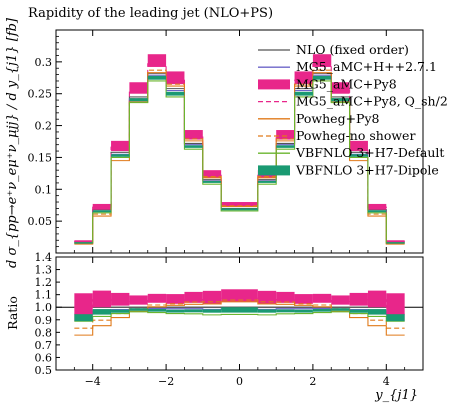  Describe the element at coordinates (12, 313) in the screenshot. I see `ratio-axis-label: Ratio` at that location.